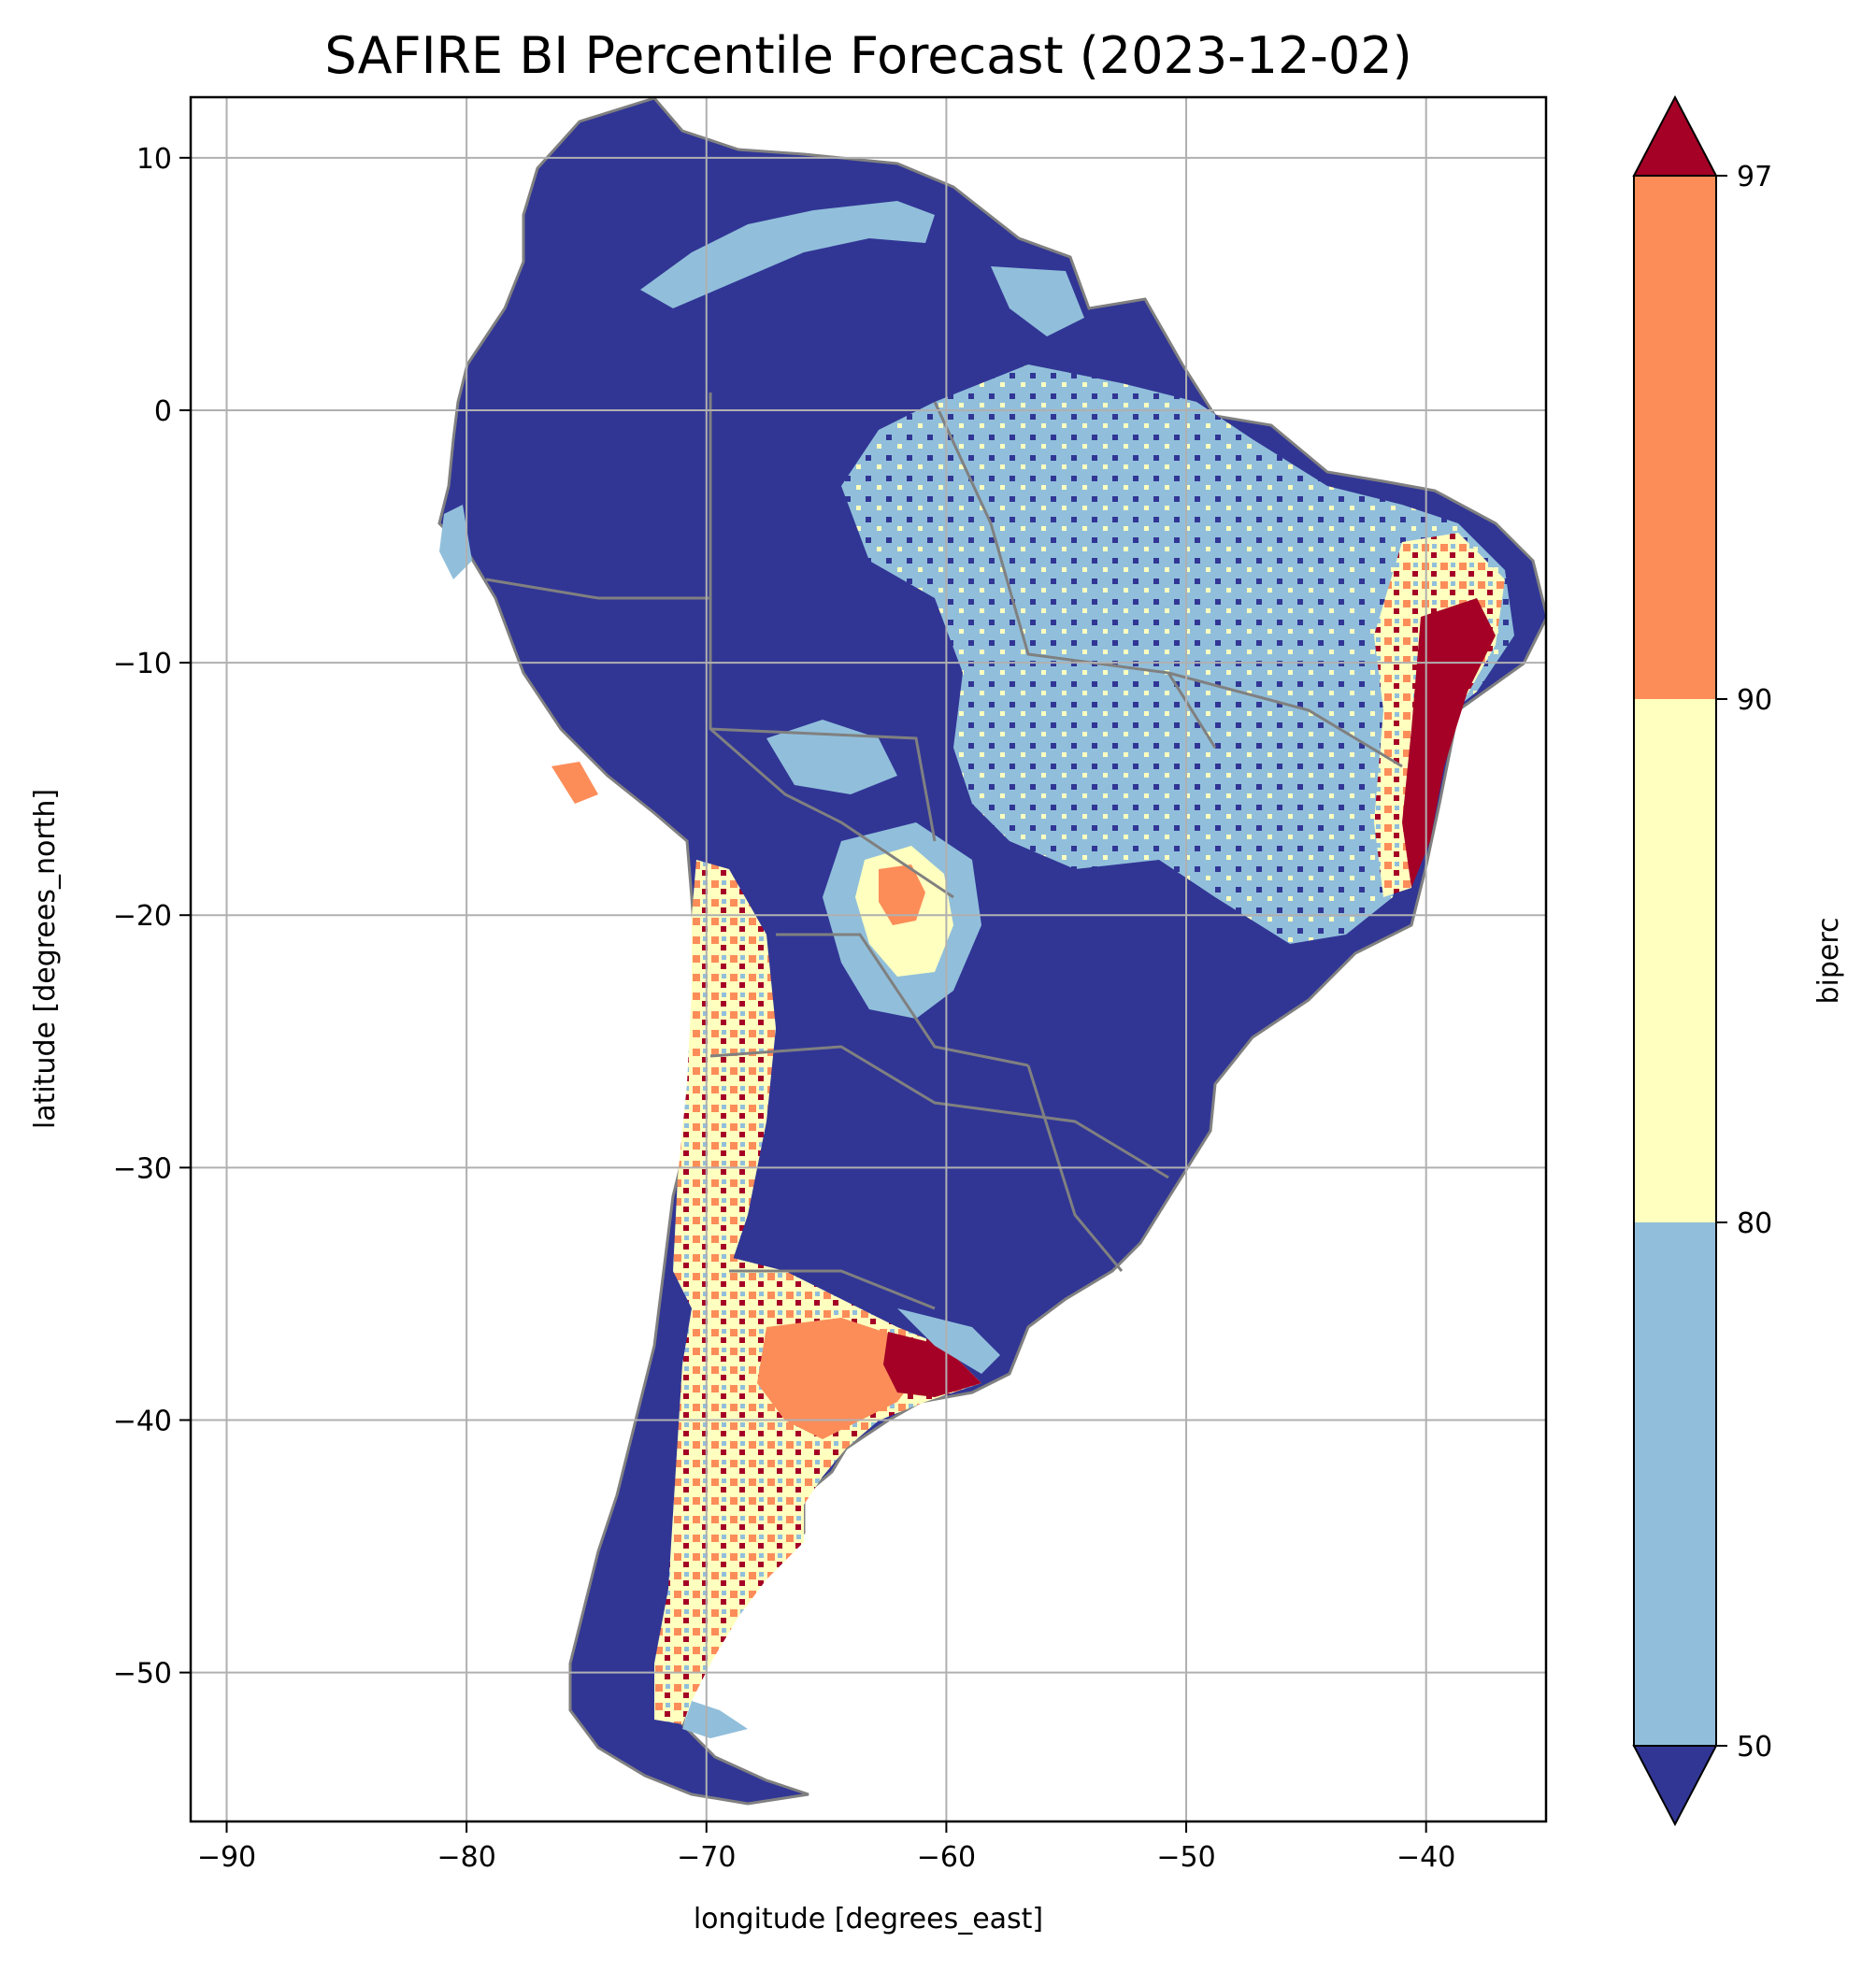 The width and height of the screenshot is (1876, 1971). Describe the element at coordinates (1739, 960) in the screenshot. I see `colorbar: 97 90 80 50 biperc` at that location.